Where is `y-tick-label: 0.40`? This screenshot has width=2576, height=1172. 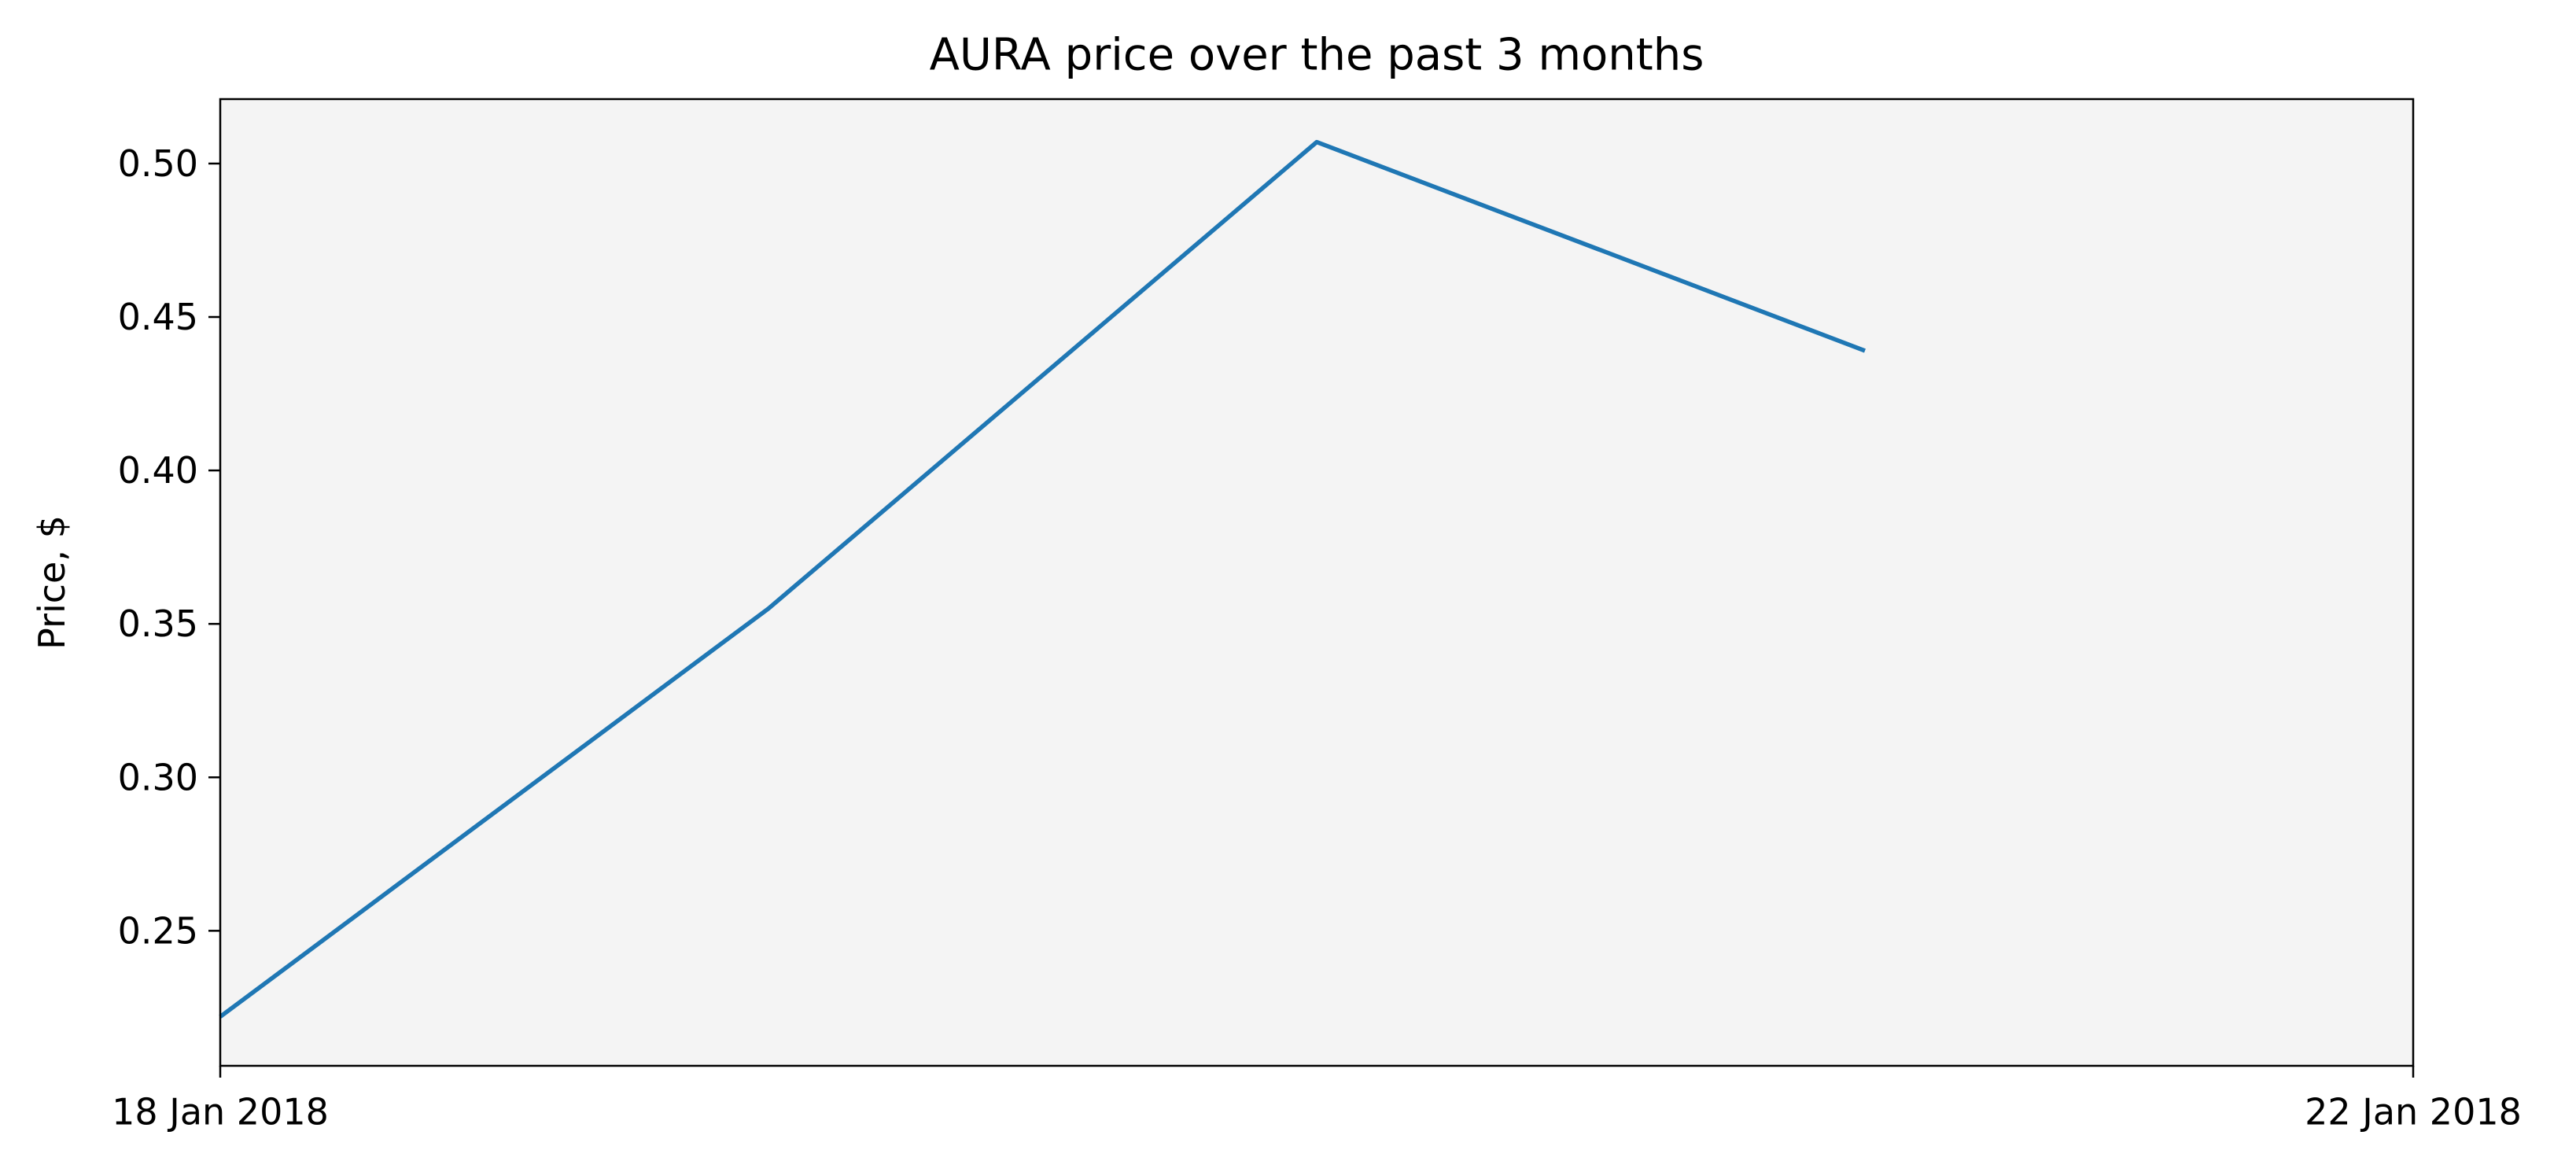
y-tick-label: 0.40 is located at coordinates (158, 470).